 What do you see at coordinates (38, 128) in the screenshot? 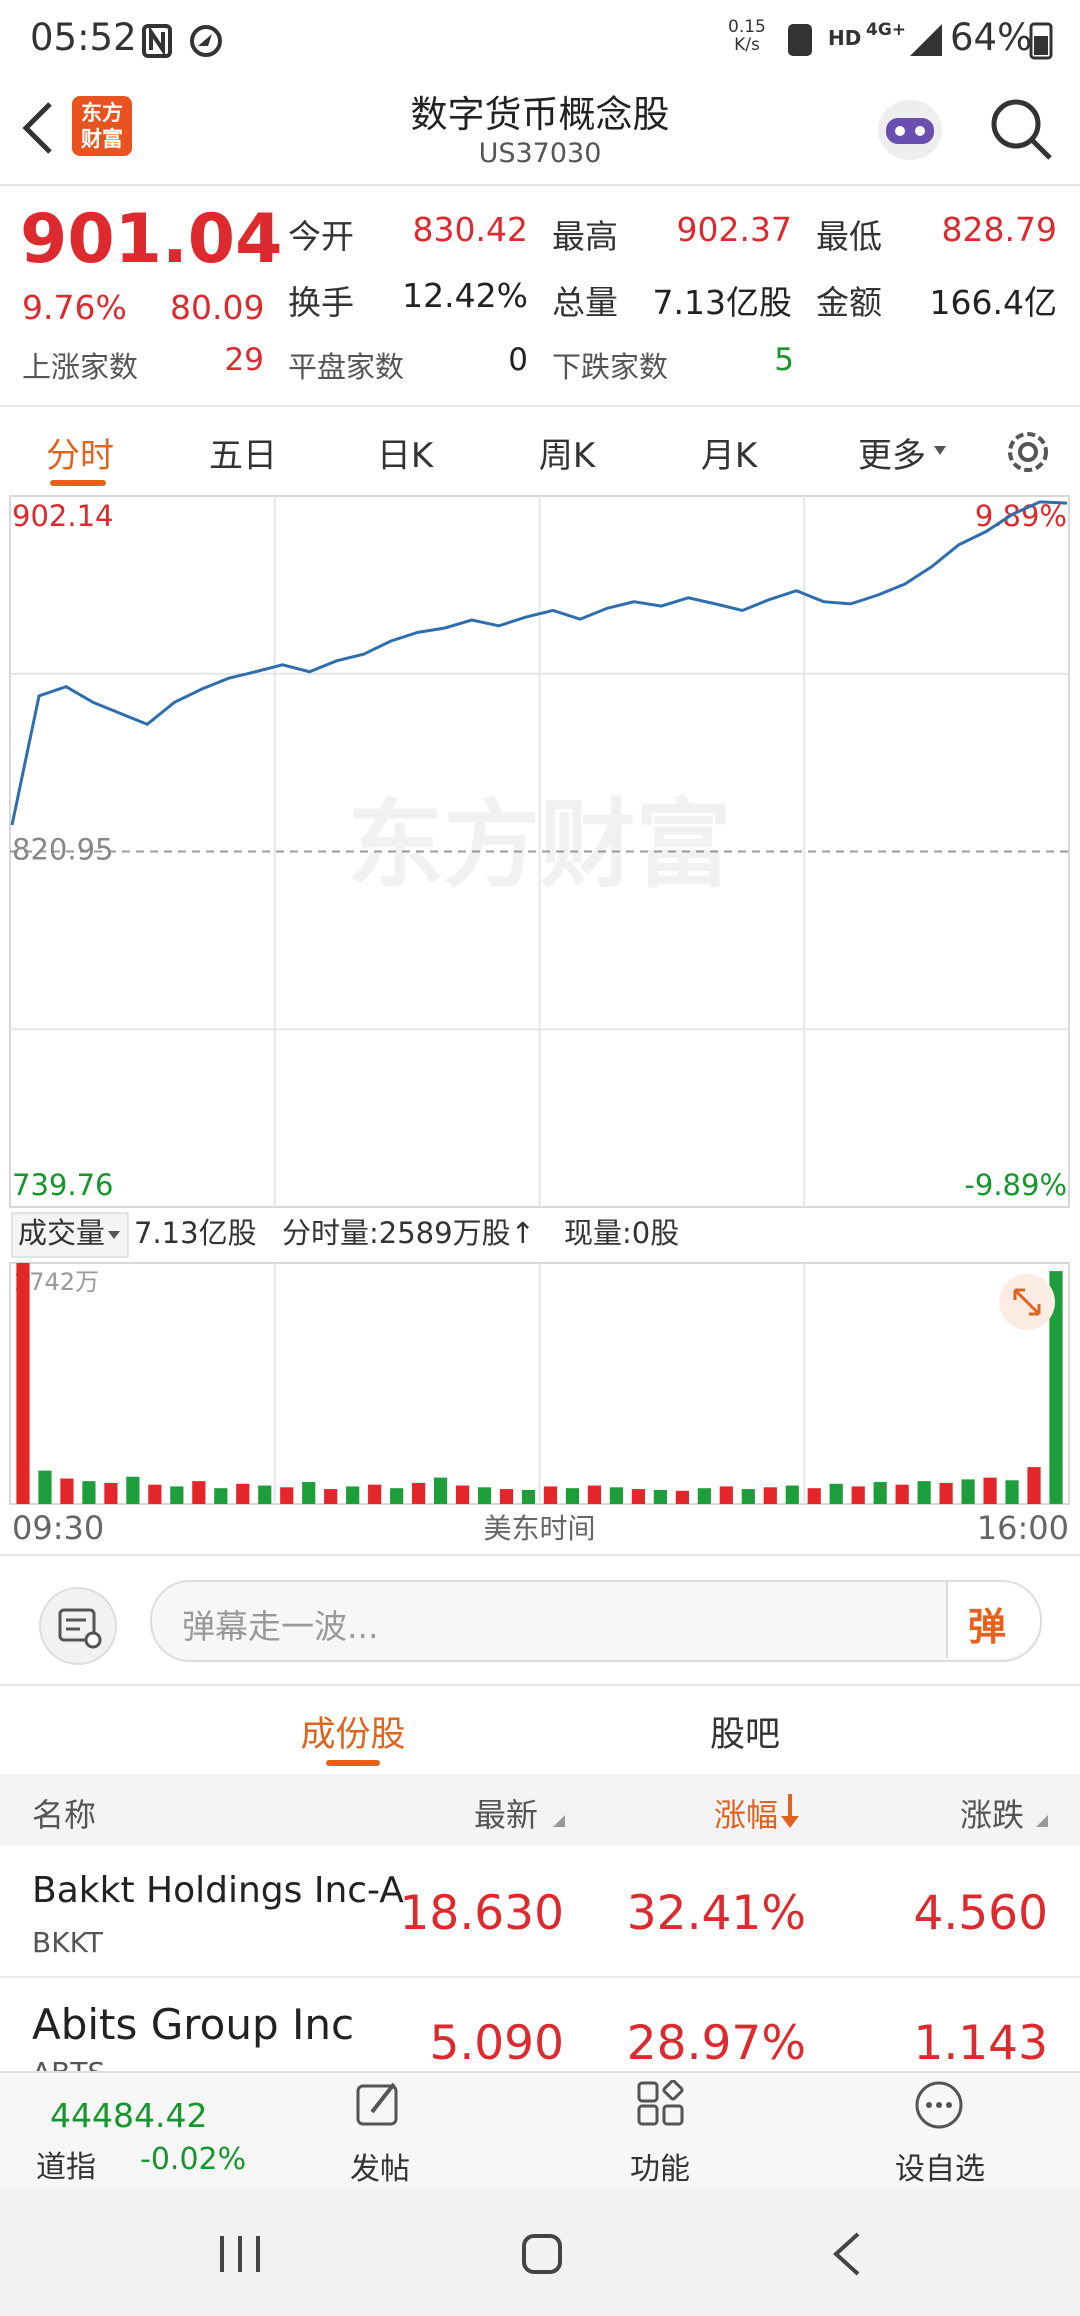
I see `back-button` at bounding box center [38, 128].